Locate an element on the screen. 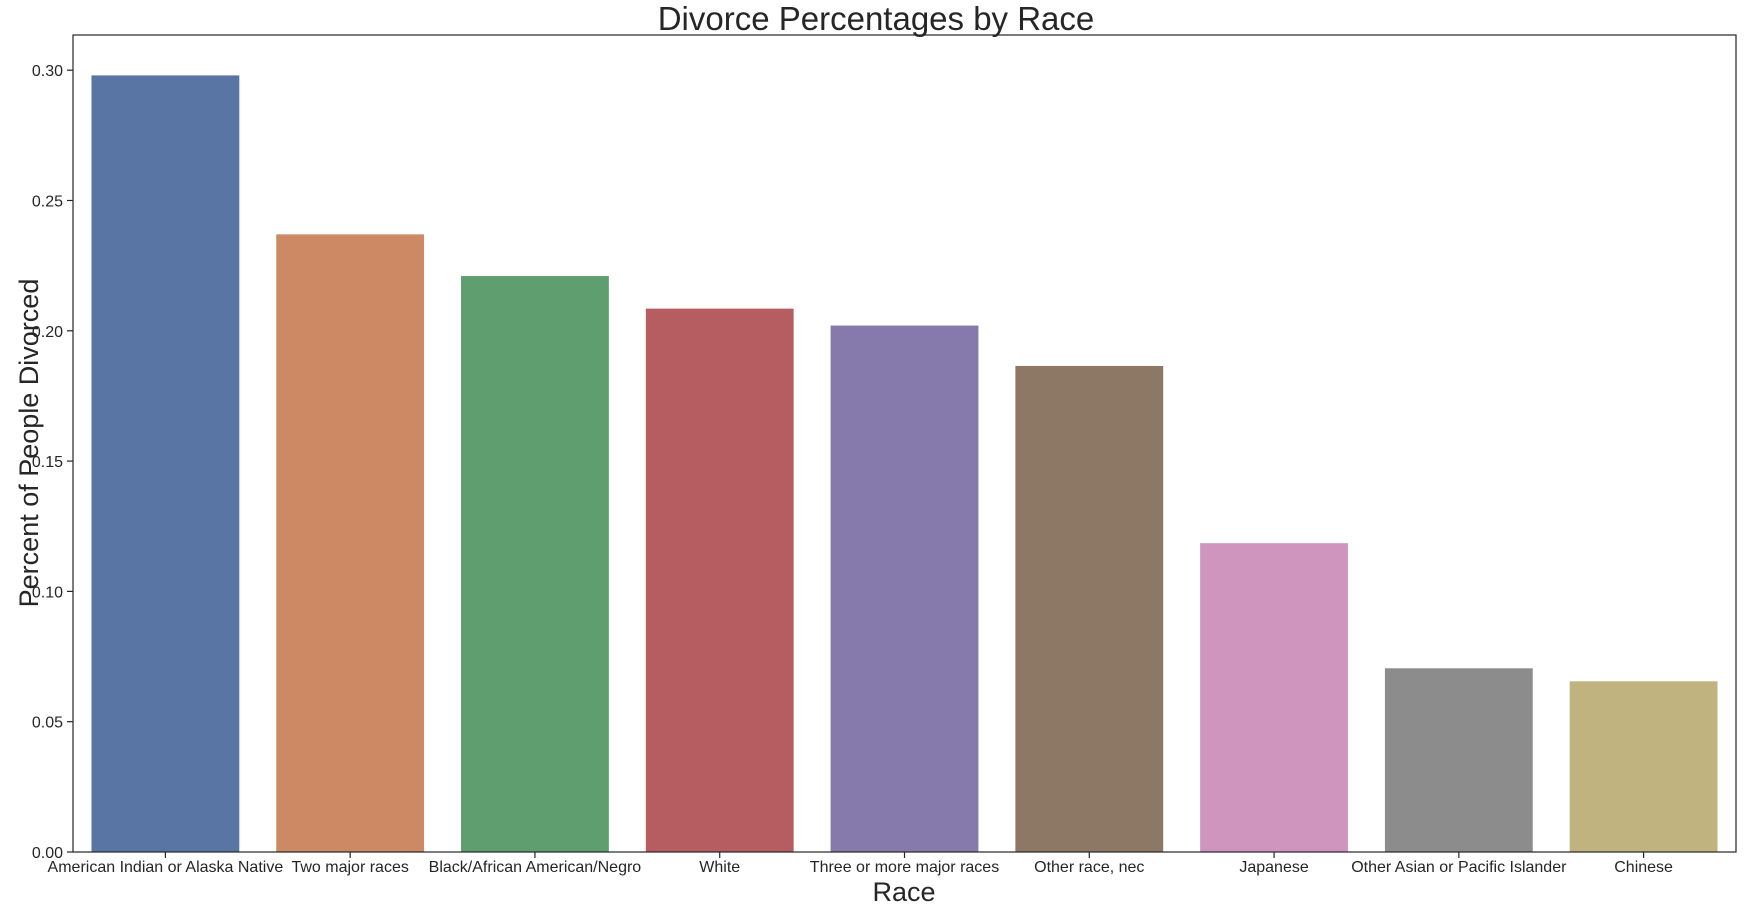 Image resolution: width=1754 pixels, height=908 pixels. y-tick-label: 0.30 is located at coordinates (47, 71).